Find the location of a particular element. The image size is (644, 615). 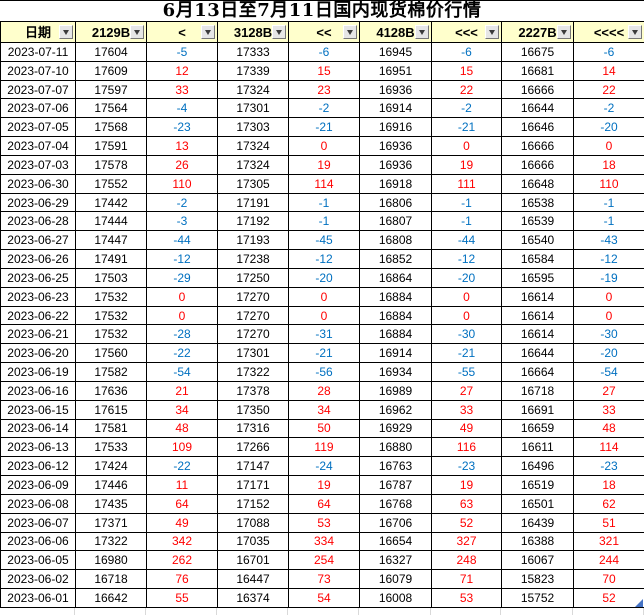

change-cell-change-4: -2 is located at coordinates (608, 108).